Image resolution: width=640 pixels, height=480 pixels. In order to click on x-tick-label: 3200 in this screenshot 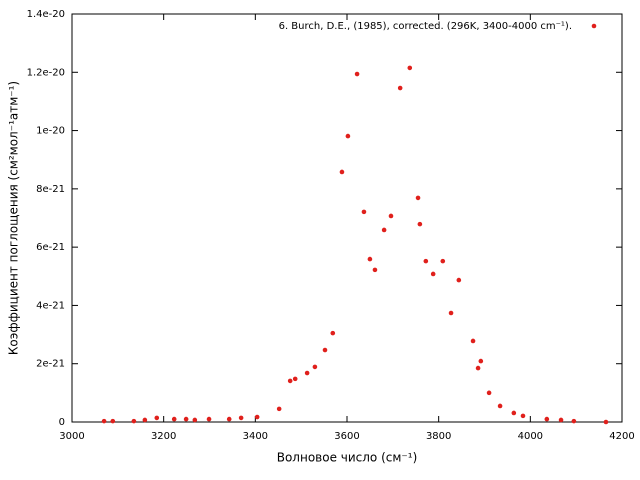, I will do `click(163, 436)`.